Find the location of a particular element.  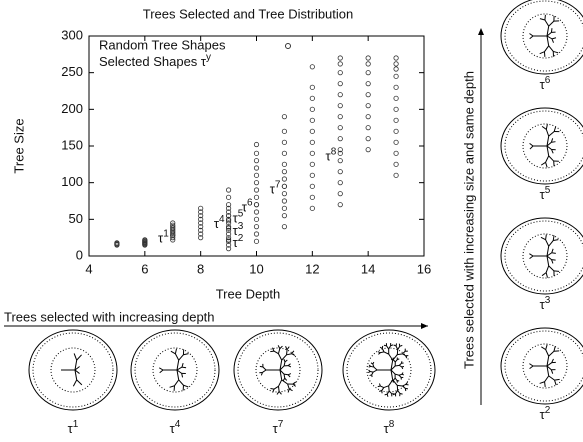

tree-label-sup: 1 is located at coordinates (76, 424).